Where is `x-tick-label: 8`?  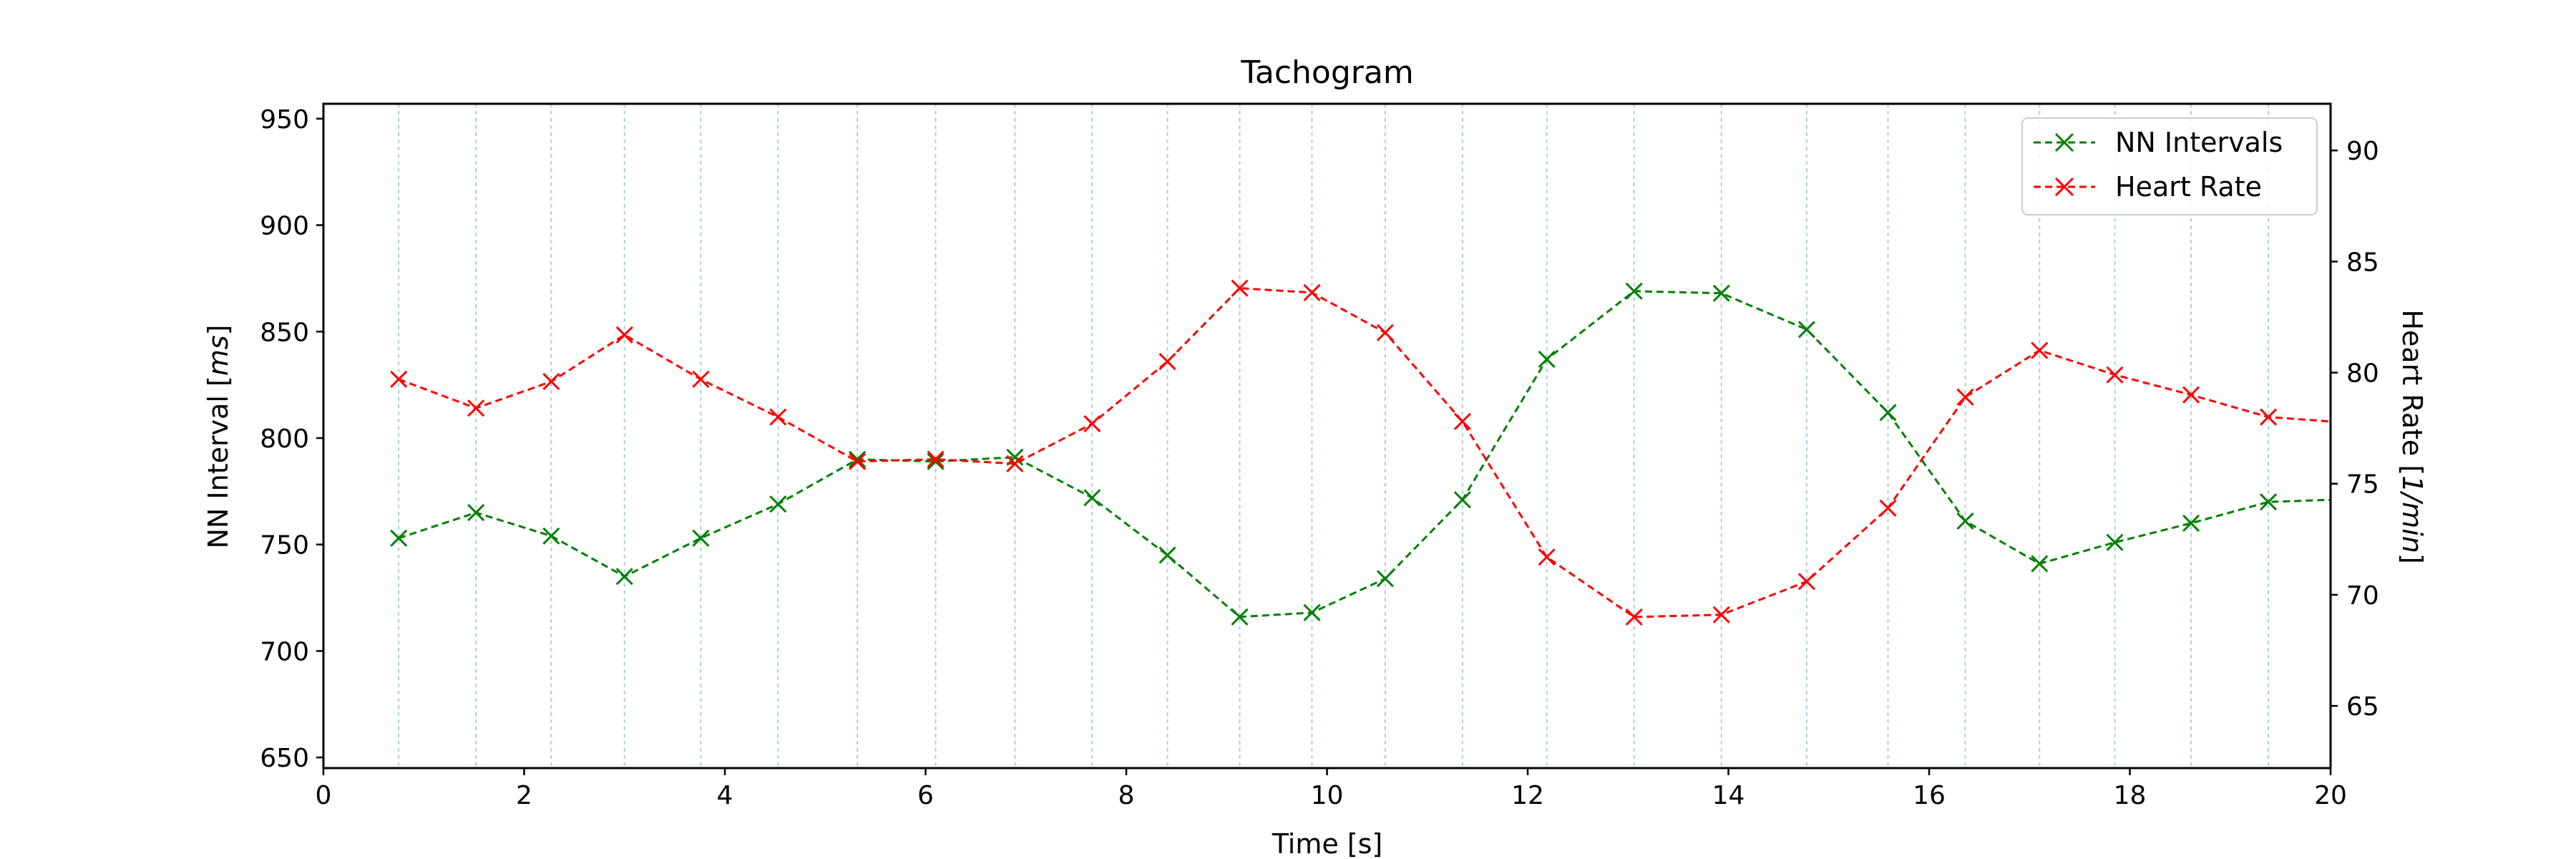 x-tick-label: 8 is located at coordinates (1126, 795).